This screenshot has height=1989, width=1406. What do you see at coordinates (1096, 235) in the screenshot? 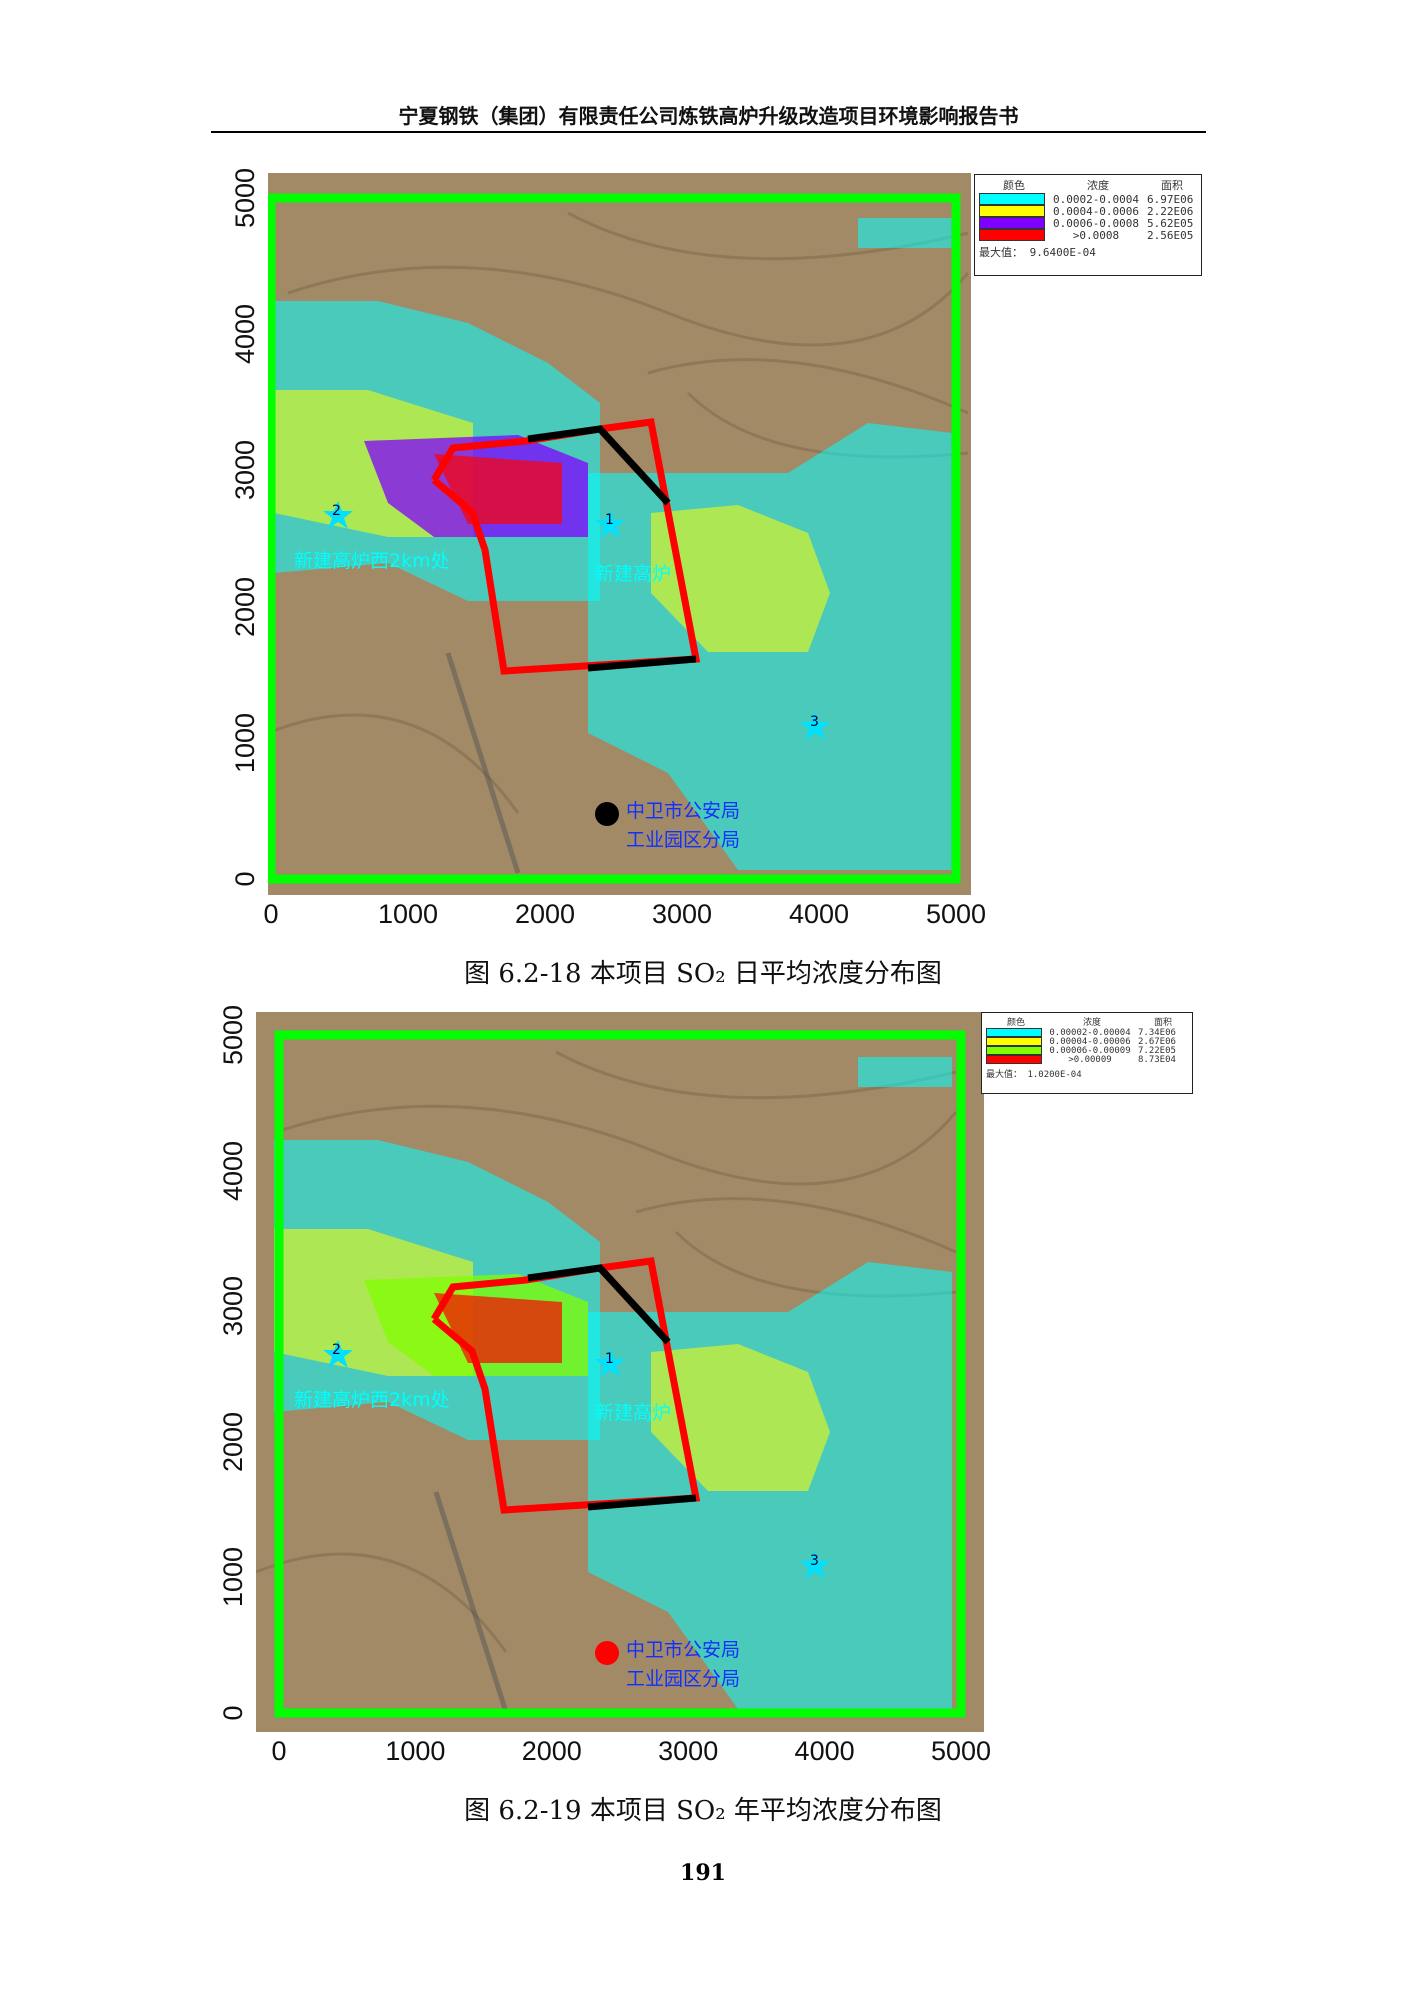
I see `legend-range: >0.0008` at bounding box center [1096, 235].